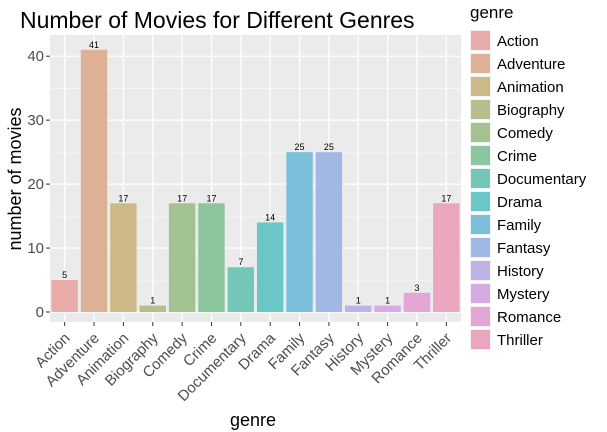 The image size is (607, 432). I want to click on data-label-history: 1, so click(358, 301).